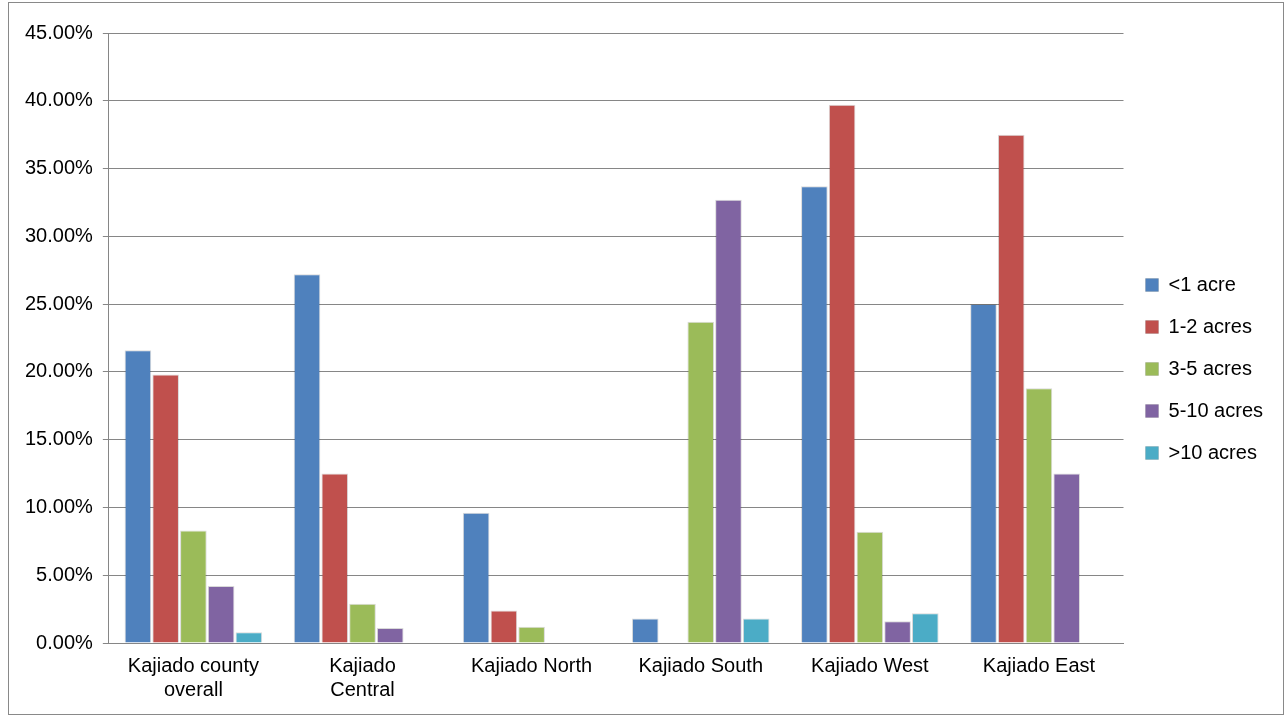 The image size is (1286, 715). What do you see at coordinates (65, 641) in the screenshot?
I see `y-tick-label: 0.00%` at bounding box center [65, 641].